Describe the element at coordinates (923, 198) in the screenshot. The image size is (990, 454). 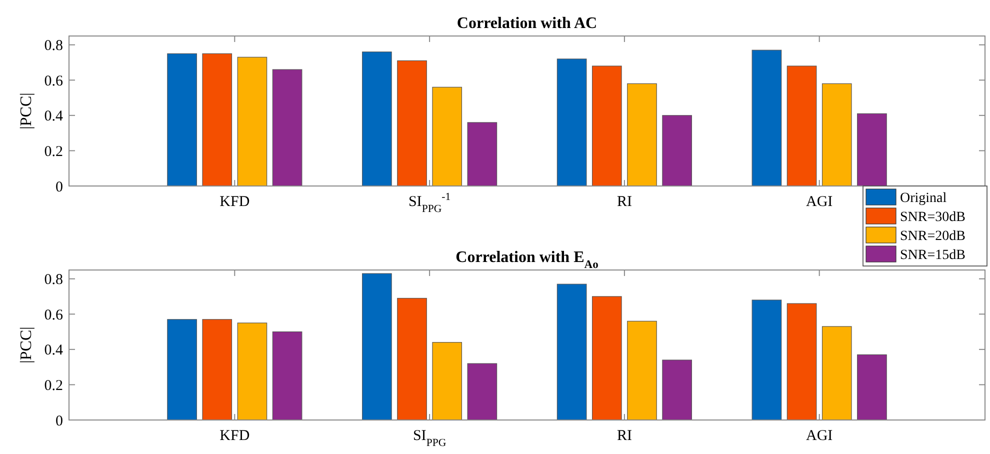
I see `legend-label: Original` at that location.